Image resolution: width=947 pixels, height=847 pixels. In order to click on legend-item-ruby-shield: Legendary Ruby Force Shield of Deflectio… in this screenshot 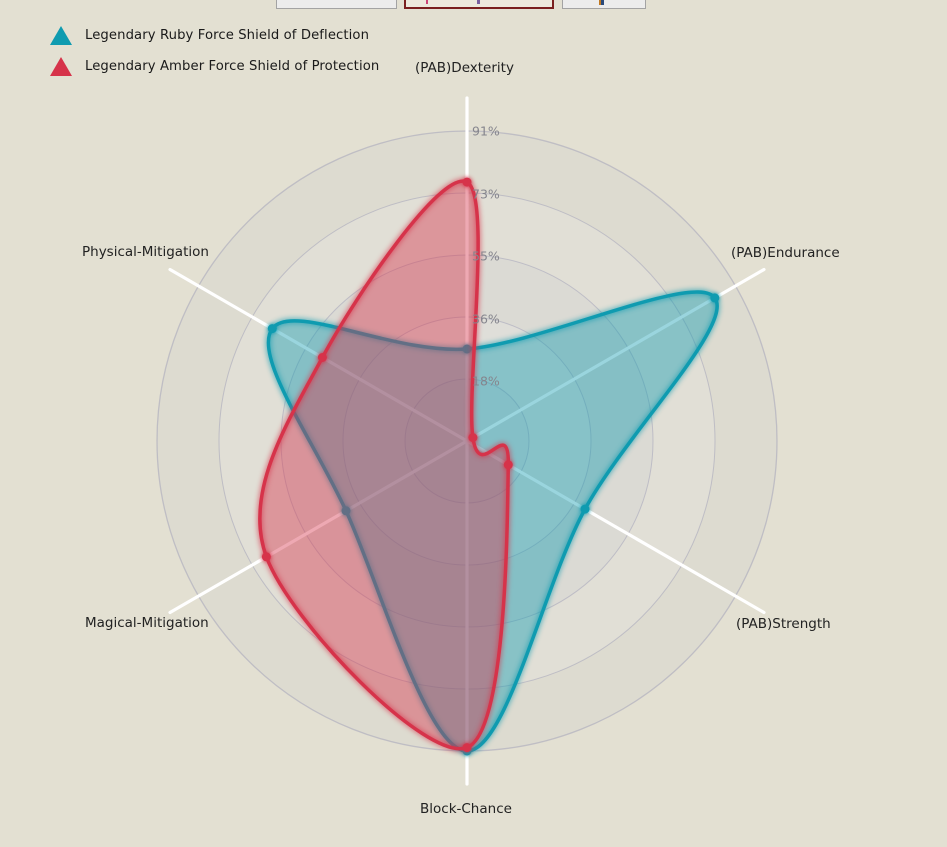, I will do `click(209, 35)`.